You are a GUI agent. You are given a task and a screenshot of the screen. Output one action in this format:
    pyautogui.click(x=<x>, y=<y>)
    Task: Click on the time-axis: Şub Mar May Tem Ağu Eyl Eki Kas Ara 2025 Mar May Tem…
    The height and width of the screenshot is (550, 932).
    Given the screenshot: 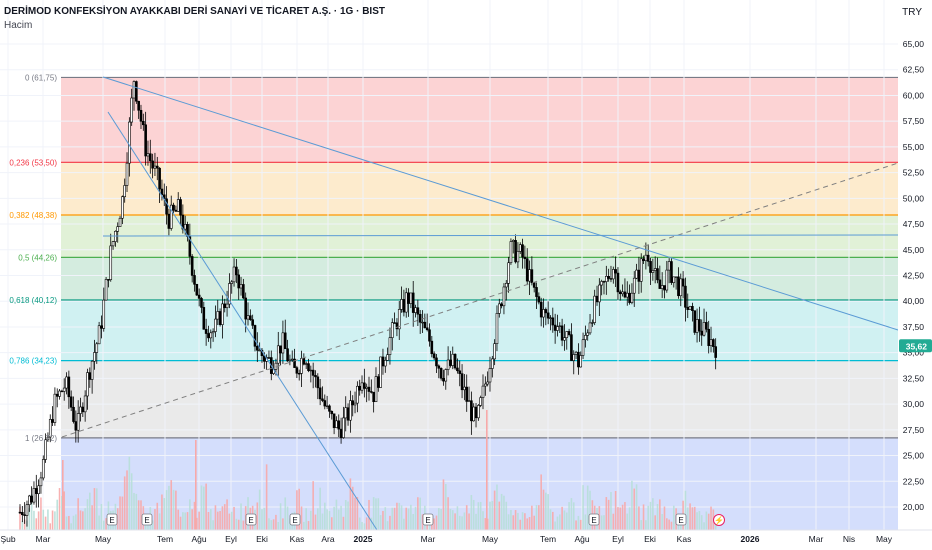 What is the action you would take?
    pyautogui.click(x=466, y=539)
    